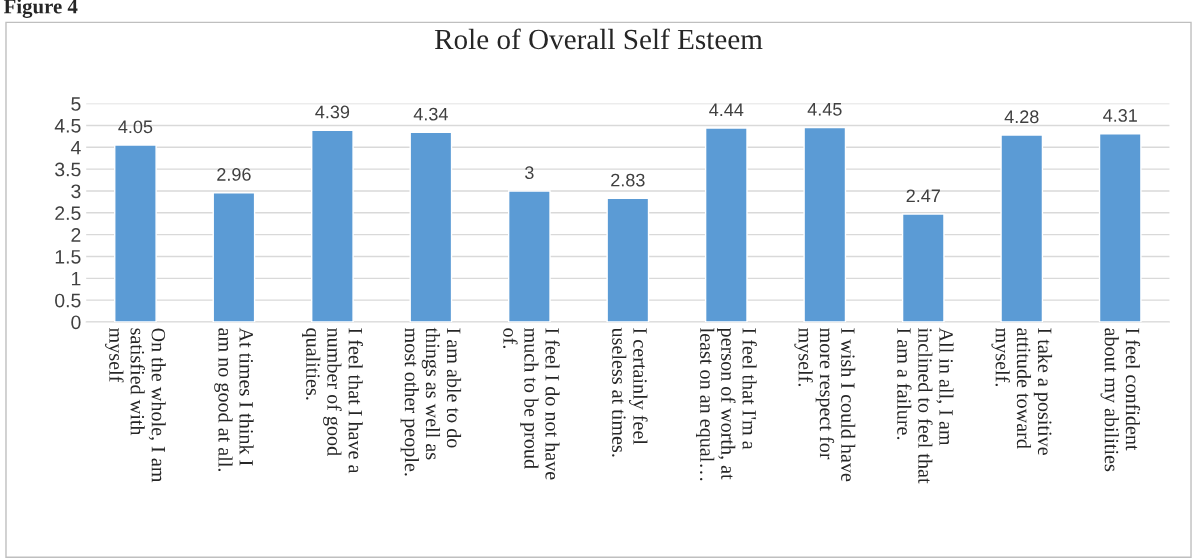  I want to click on y-tick-label: 5, so click(76, 104).